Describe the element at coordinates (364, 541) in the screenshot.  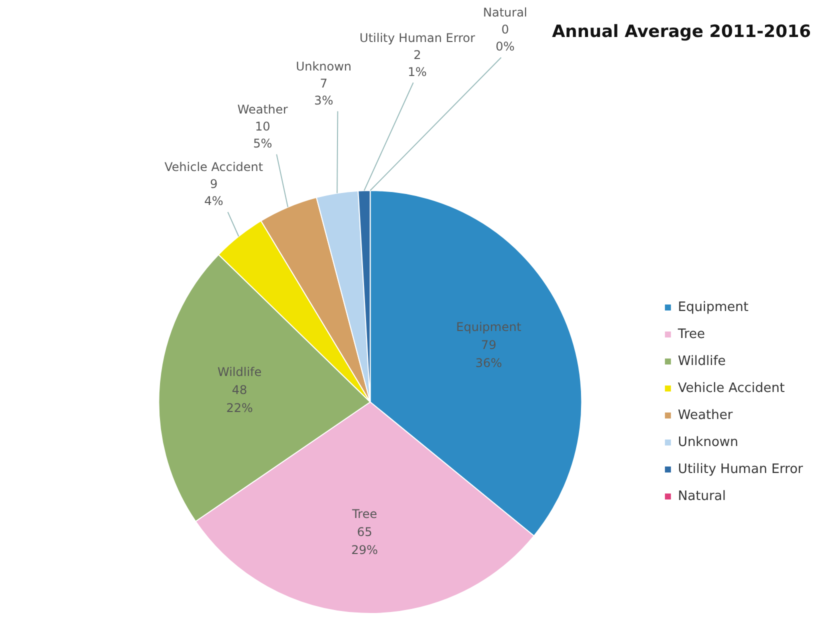
I see `data-label: 65 29%` at that location.